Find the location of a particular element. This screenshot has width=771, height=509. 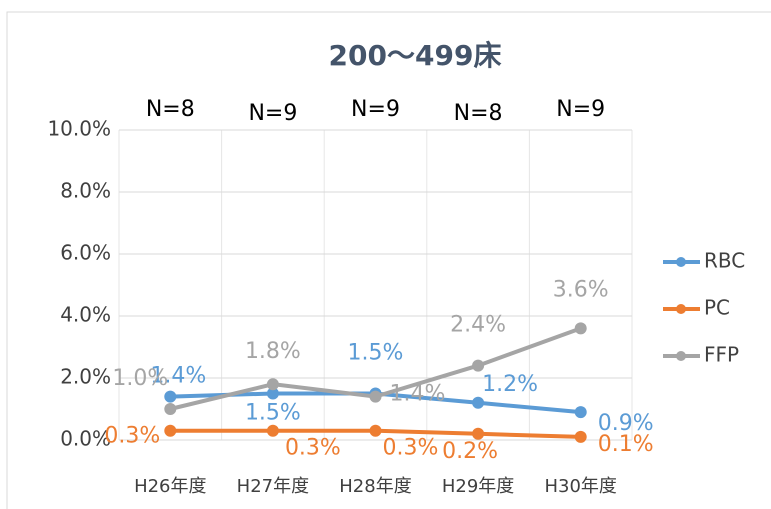

data-label: 1.2% is located at coordinates (510, 384).